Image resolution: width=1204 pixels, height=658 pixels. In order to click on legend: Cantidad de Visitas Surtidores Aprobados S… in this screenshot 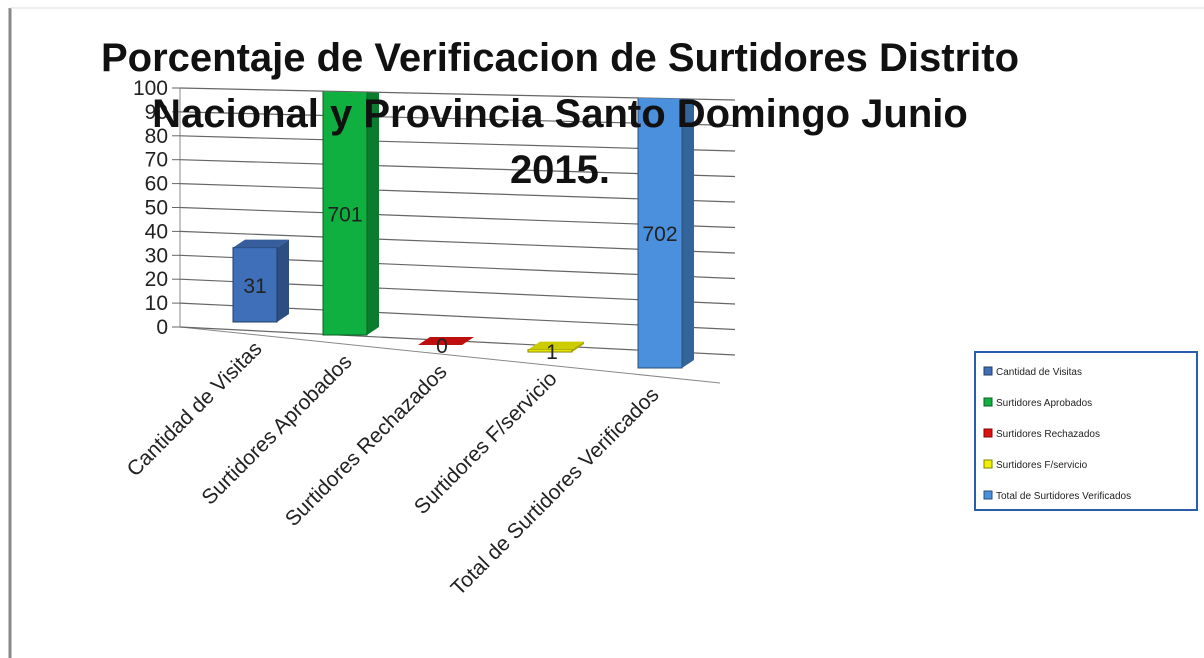, I will do `click(1057, 434)`.